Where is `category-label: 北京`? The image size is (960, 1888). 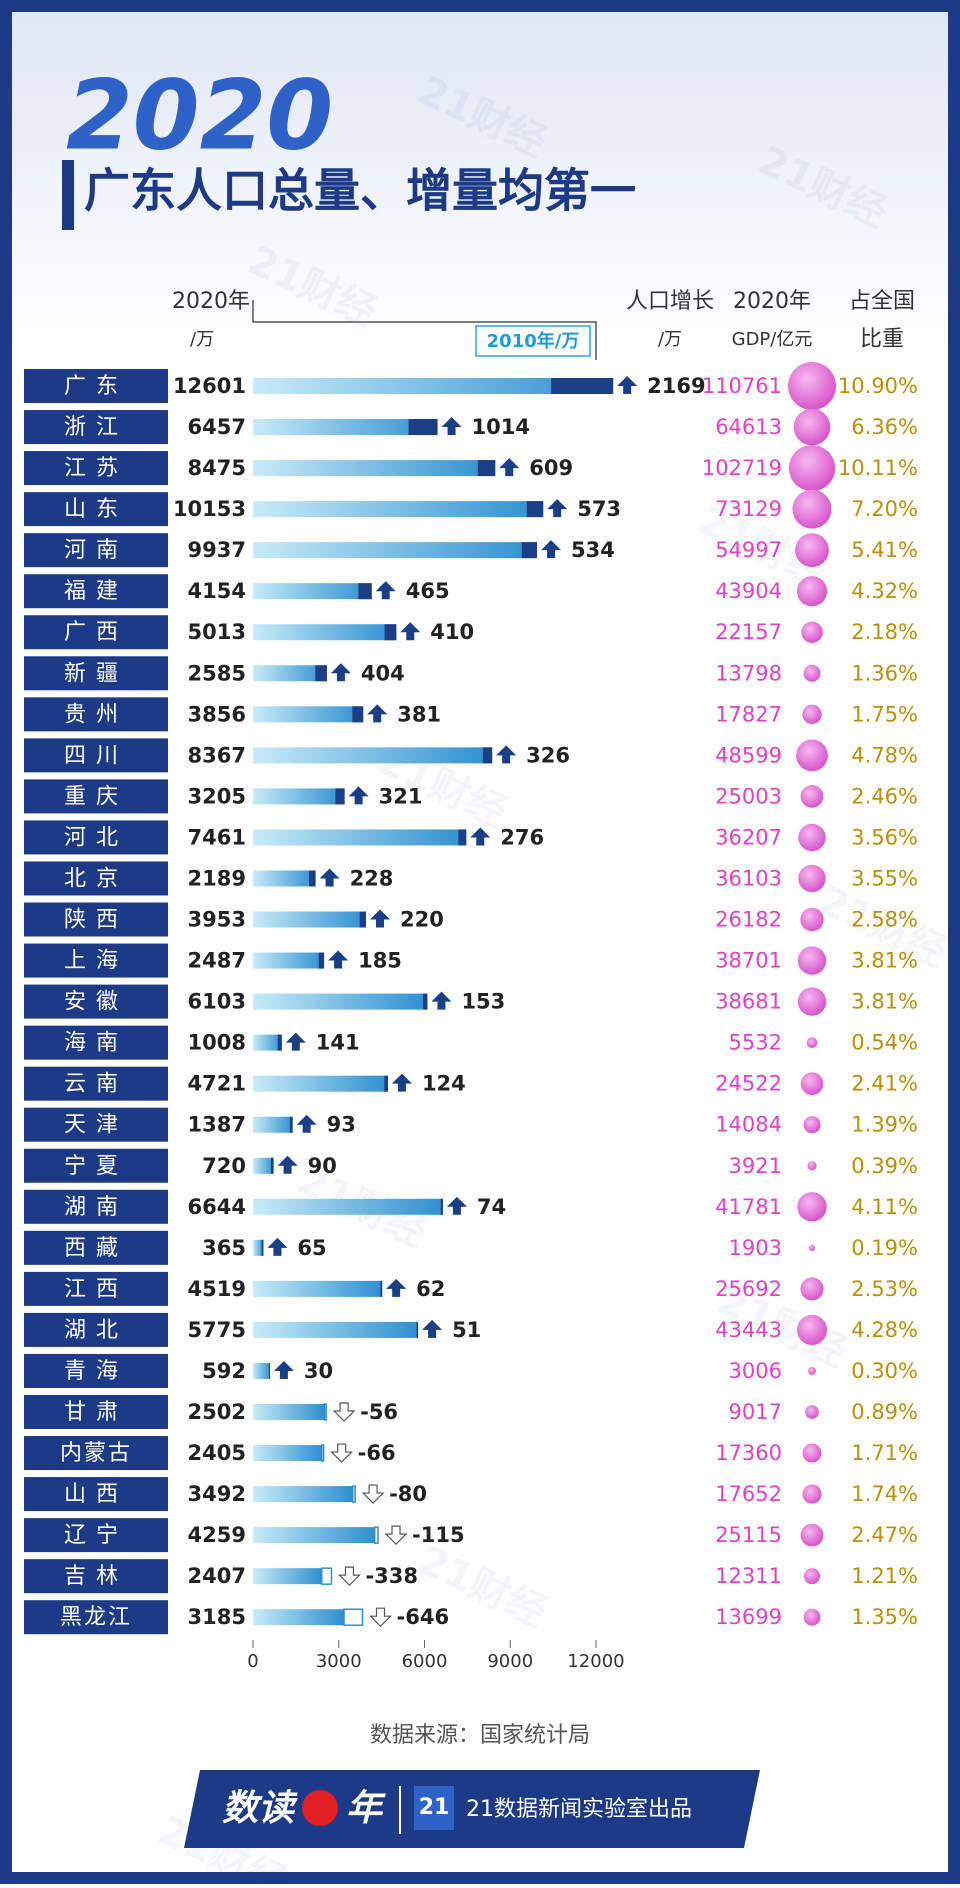
category-label: 北京 is located at coordinates (96, 878).